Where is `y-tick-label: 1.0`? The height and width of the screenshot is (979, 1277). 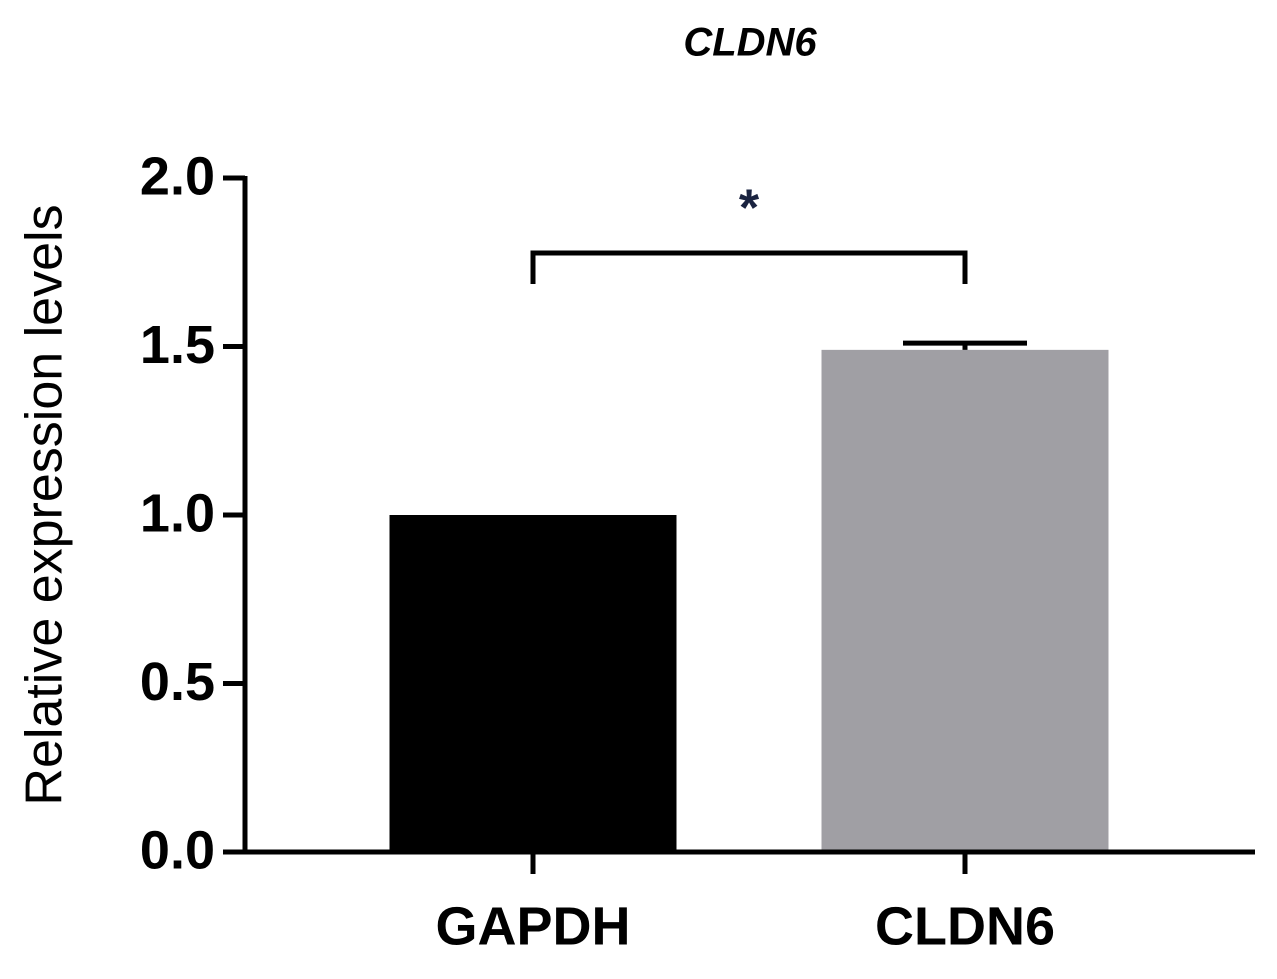 y-tick-label: 1.0 is located at coordinates (177, 513).